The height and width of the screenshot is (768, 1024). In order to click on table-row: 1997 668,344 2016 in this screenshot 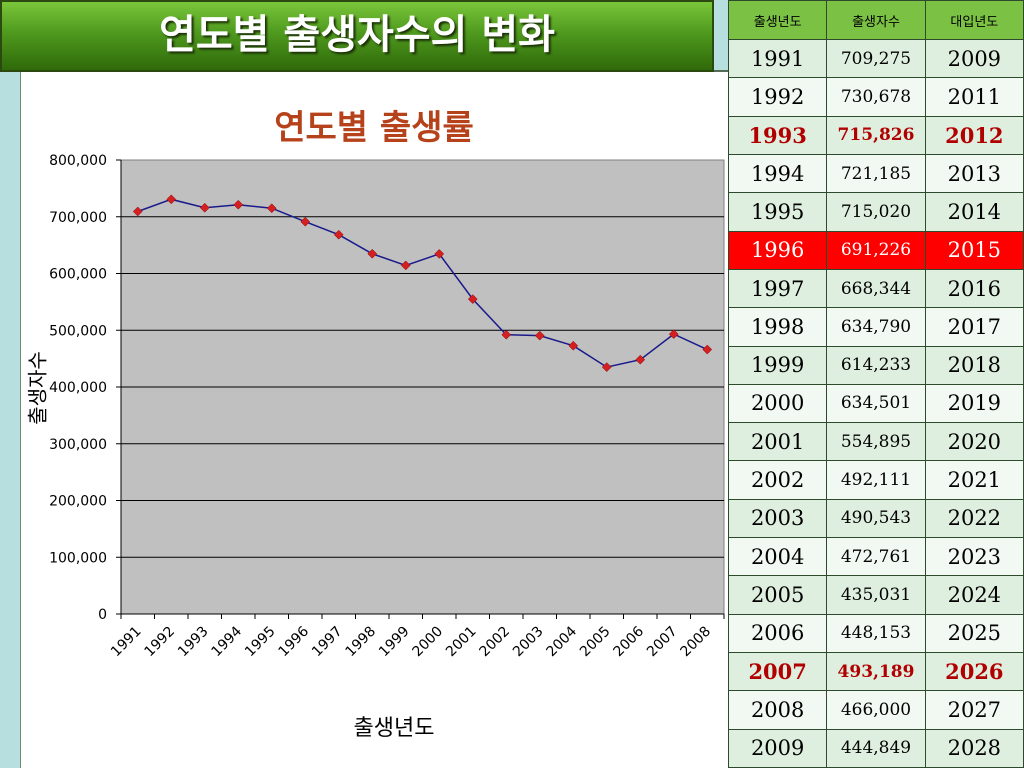, I will do `click(875, 288)`.